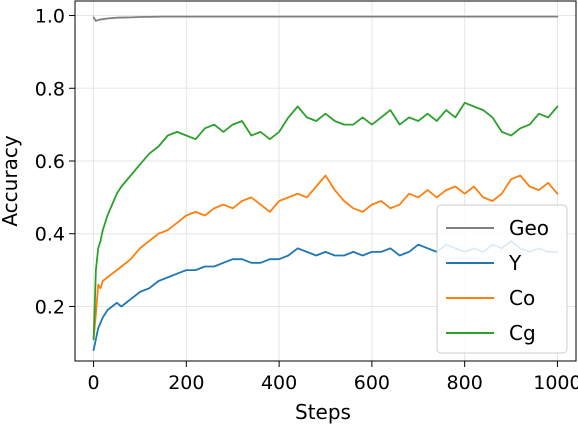  Describe the element at coordinates (515, 263) in the screenshot. I see `legend-label-y: Y` at that location.